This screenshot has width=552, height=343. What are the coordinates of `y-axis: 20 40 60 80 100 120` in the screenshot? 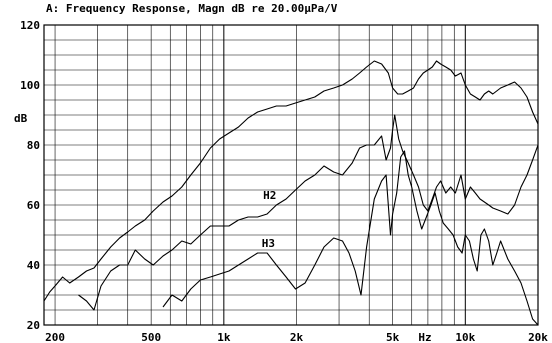 It's located at (30, 175).